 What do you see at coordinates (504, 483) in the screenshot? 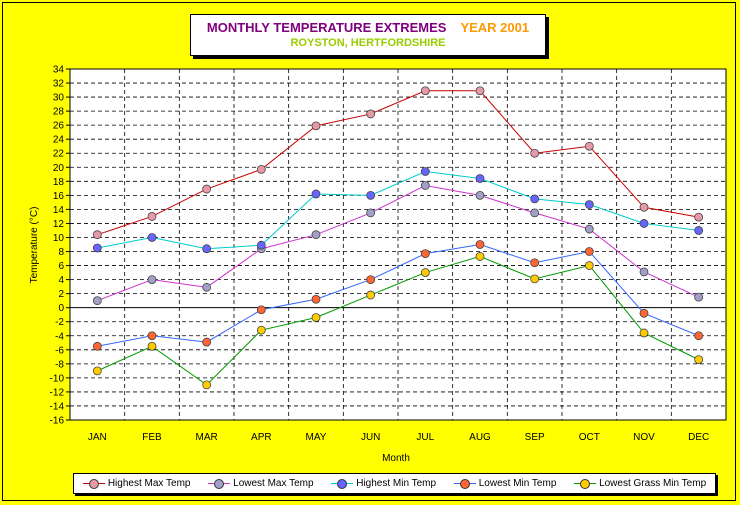
I see `legend-item: Lowest Min Temp` at bounding box center [504, 483].